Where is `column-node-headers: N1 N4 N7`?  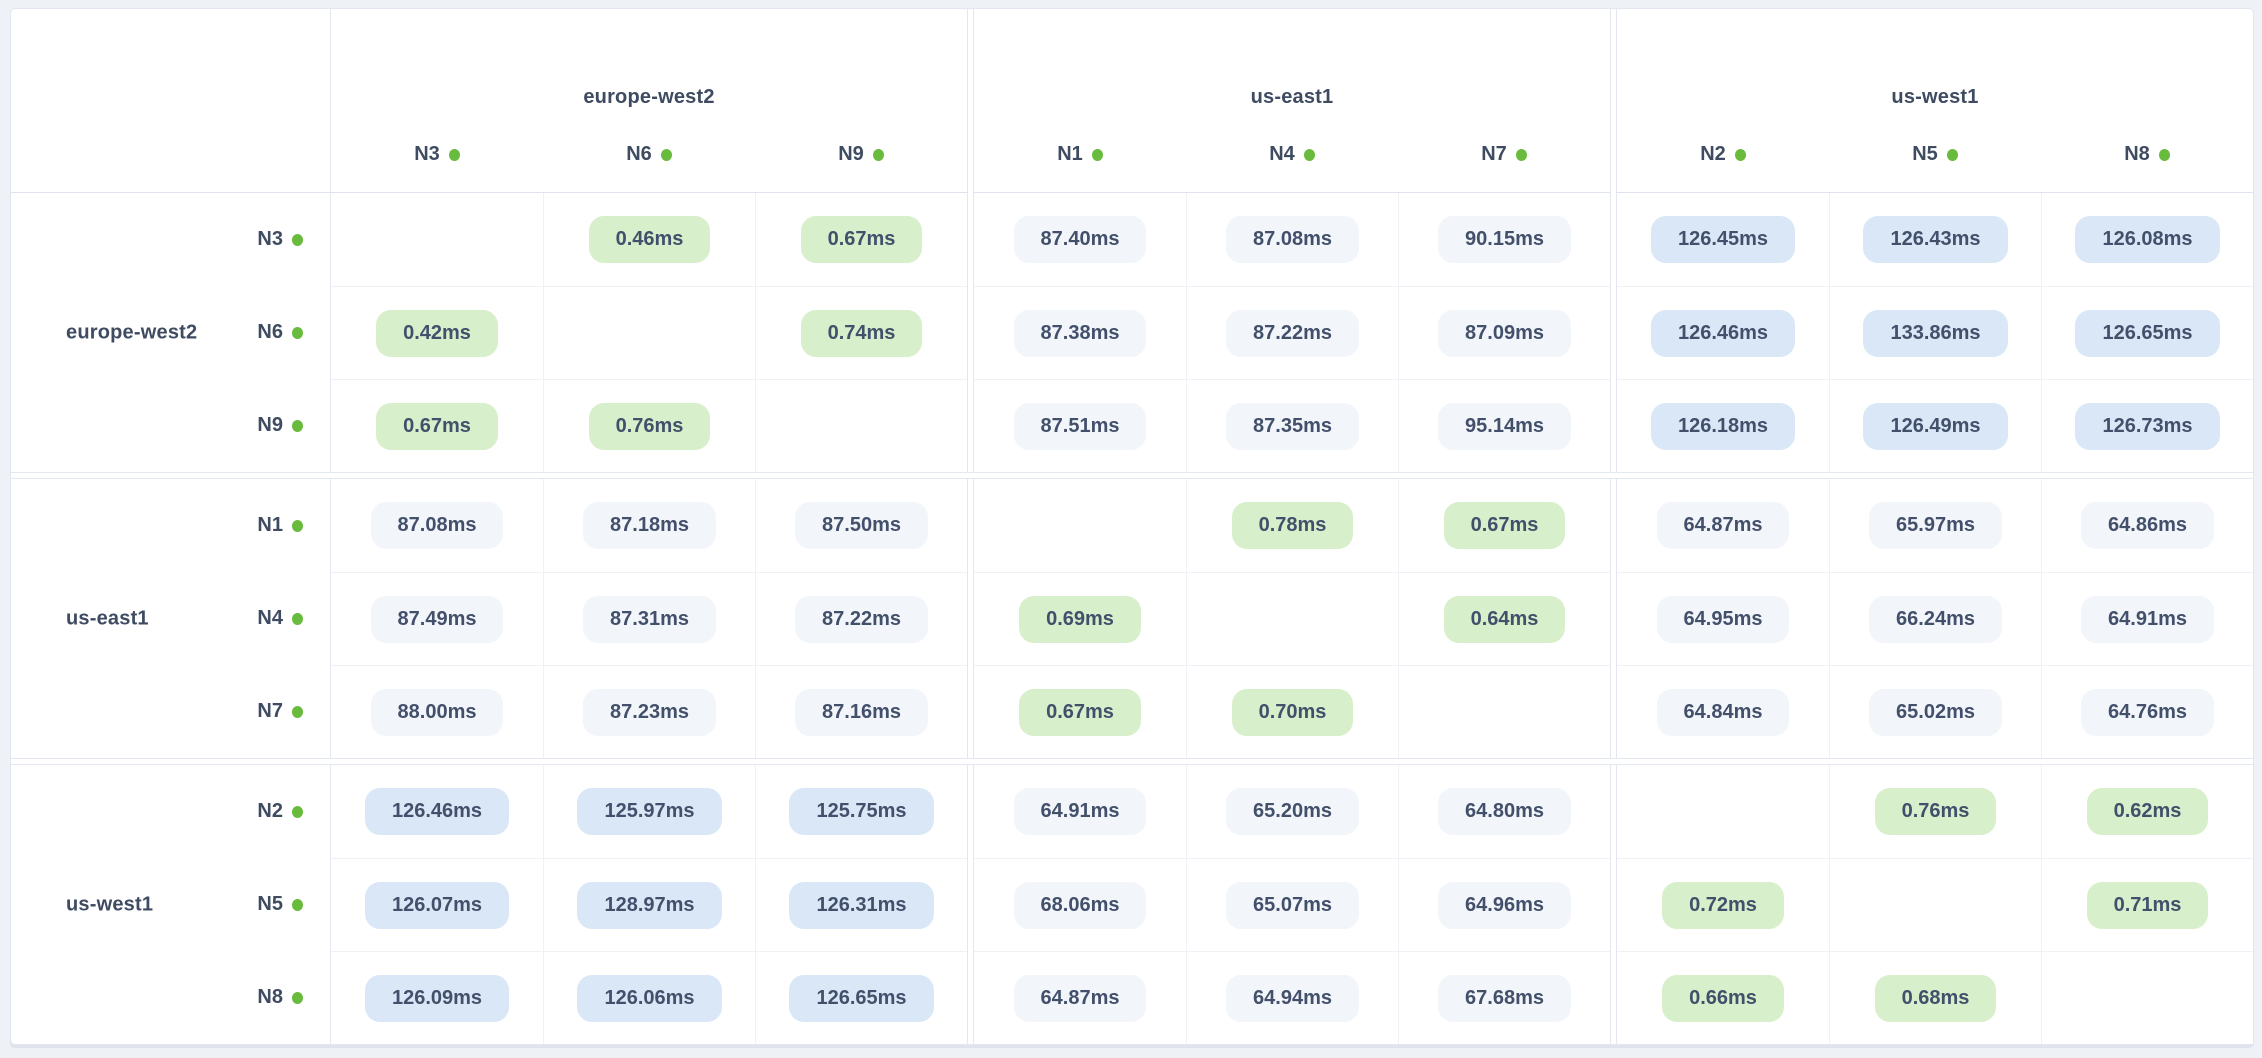
column-node-headers: N1 N4 N7 is located at coordinates (1292, 154).